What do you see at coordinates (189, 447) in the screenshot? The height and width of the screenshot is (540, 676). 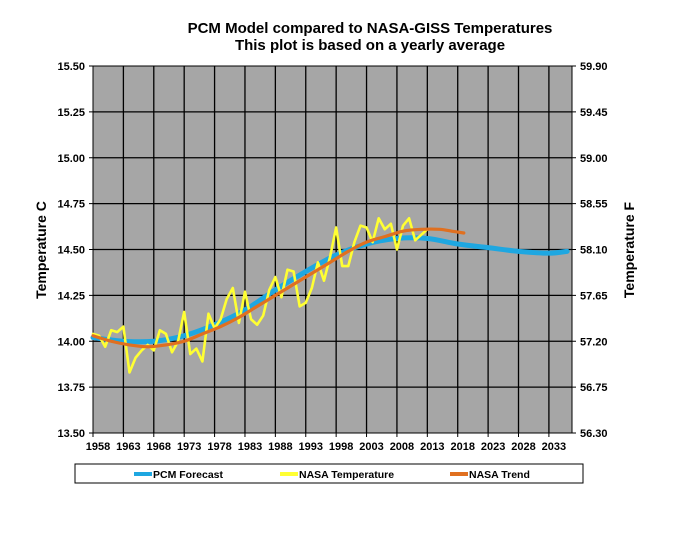 I see `x-tick-label: 1973` at bounding box center [189, 447].